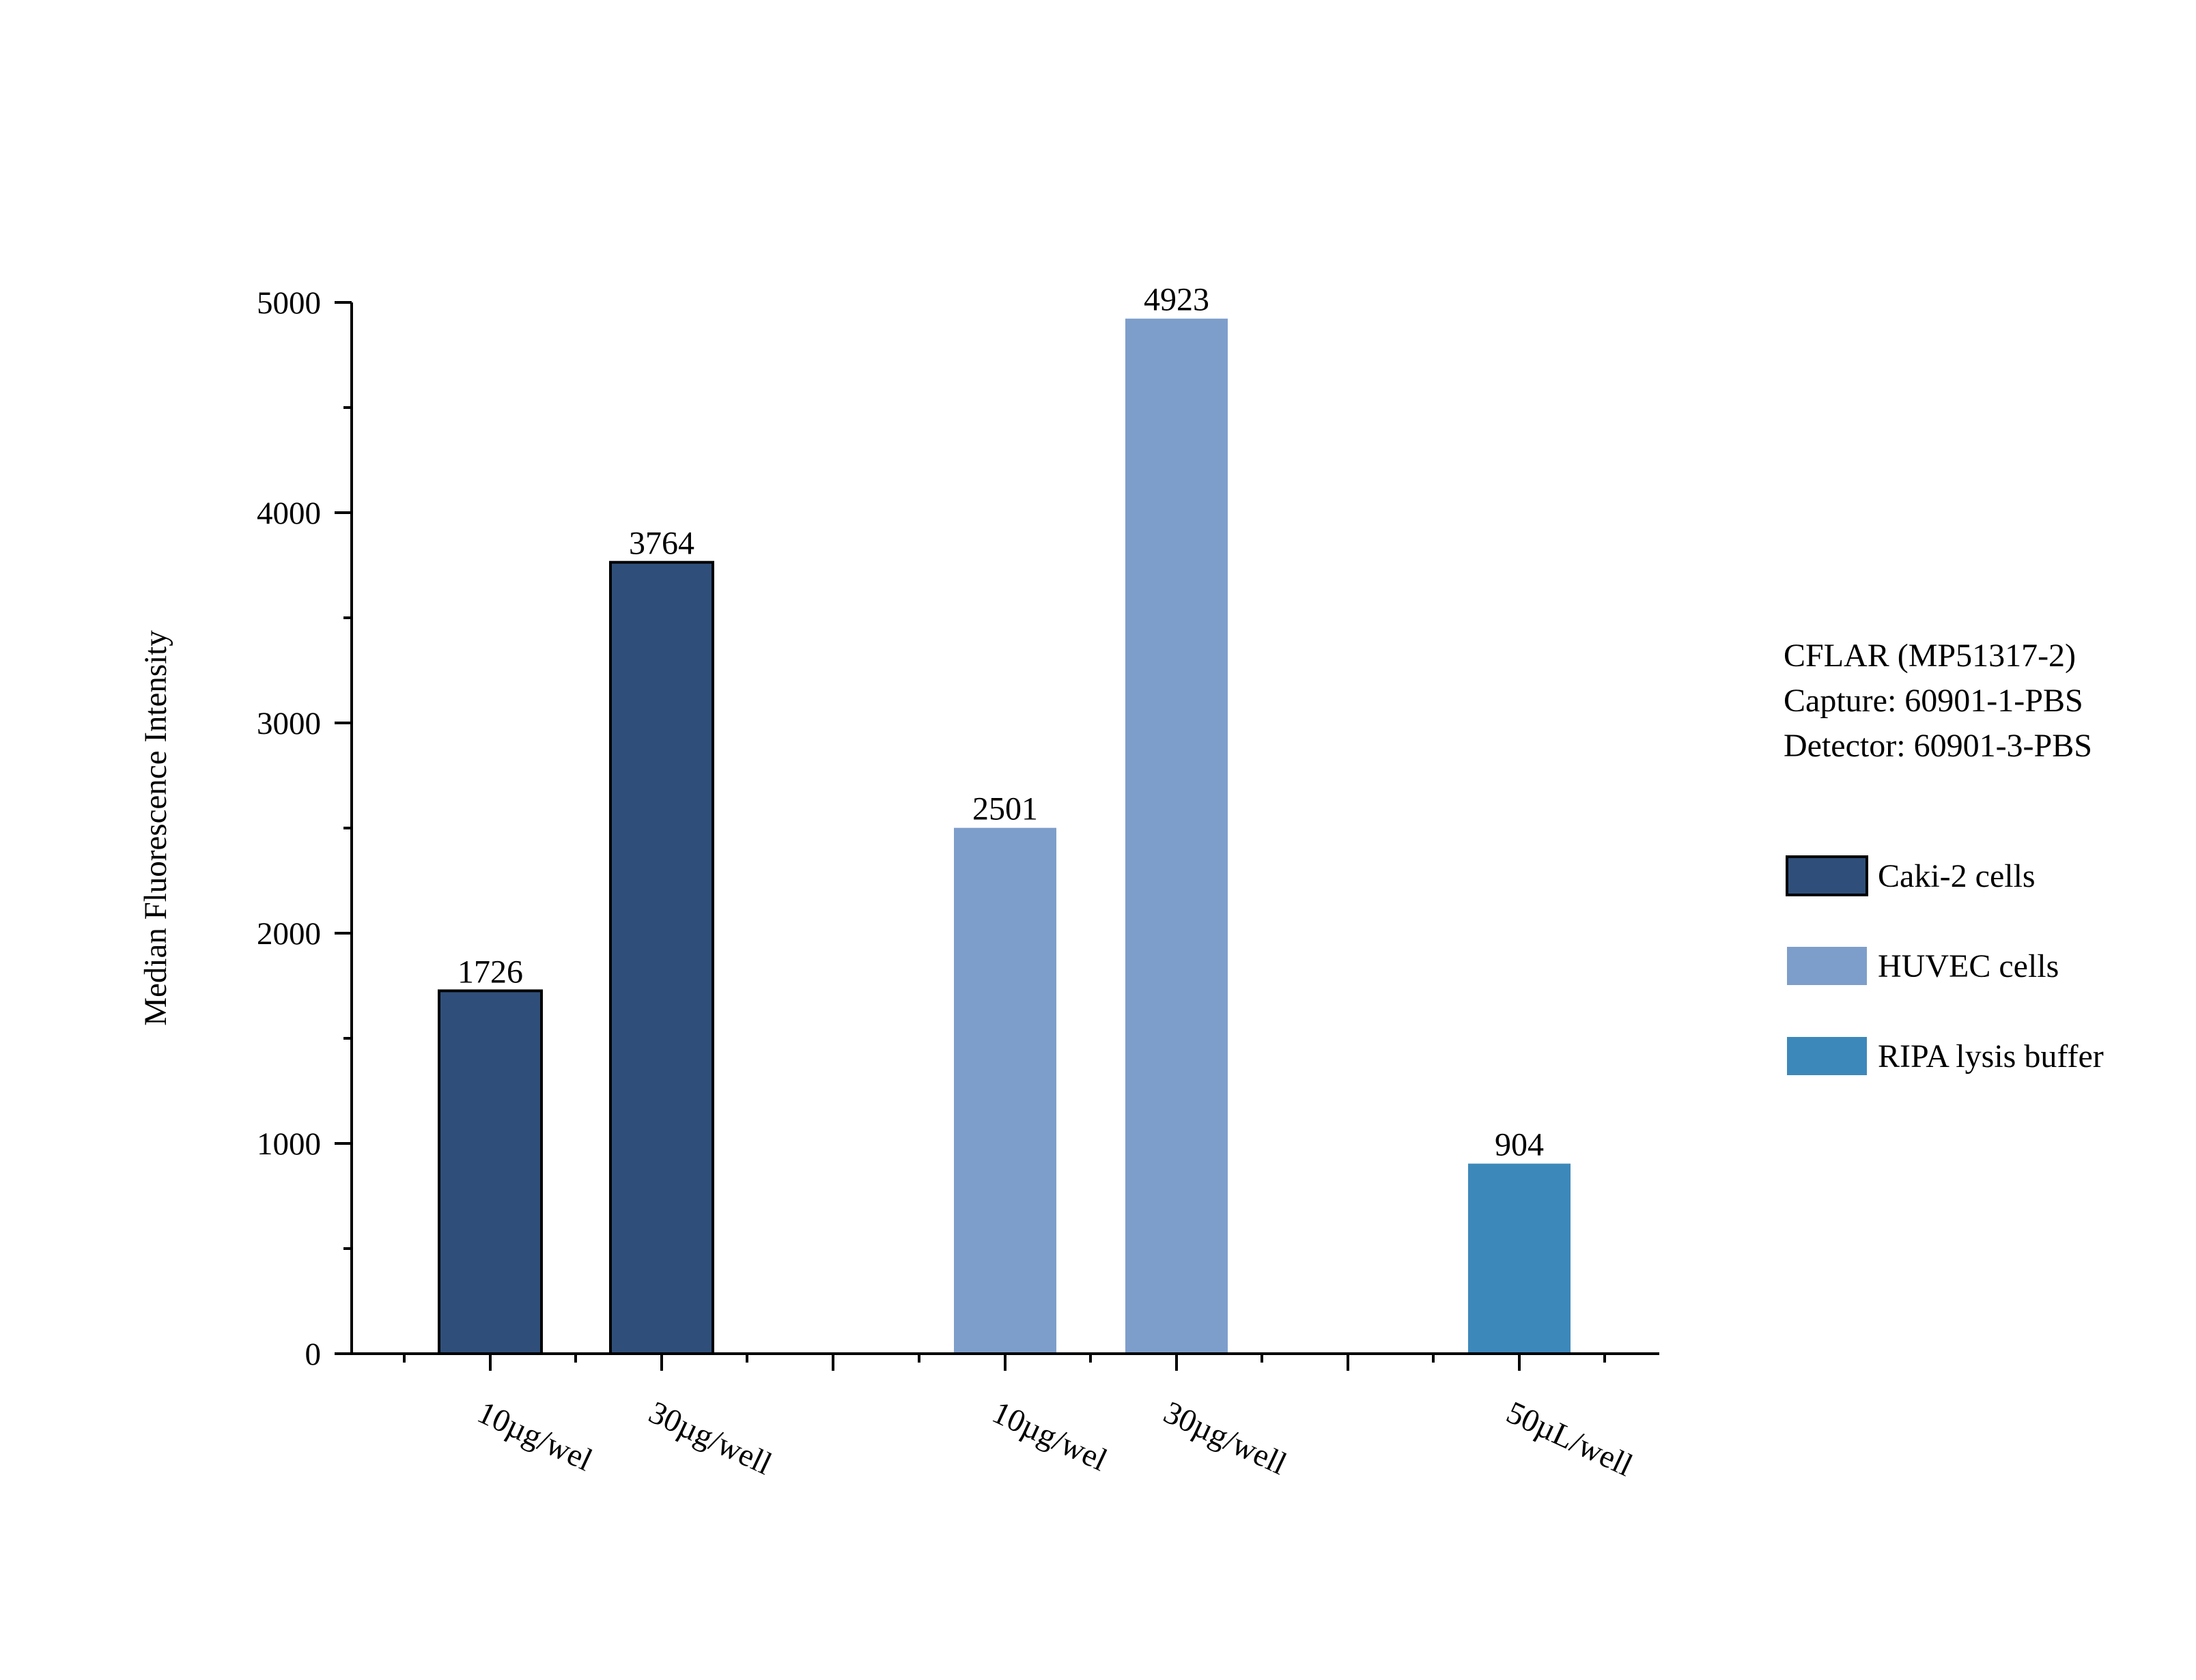 The height and width of the screenshot is (1680, 2196). Describe the element at coordinates (1957, 876) in the screenshot. I see `legend-label-1: Caki-2 cells` at that location.